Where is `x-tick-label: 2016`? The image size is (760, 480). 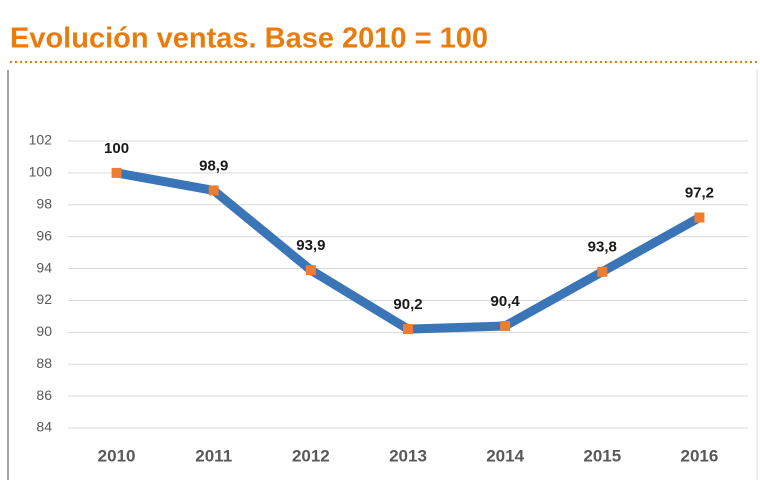 x-tick-label: 2016 is located at coordinates (700, 455).